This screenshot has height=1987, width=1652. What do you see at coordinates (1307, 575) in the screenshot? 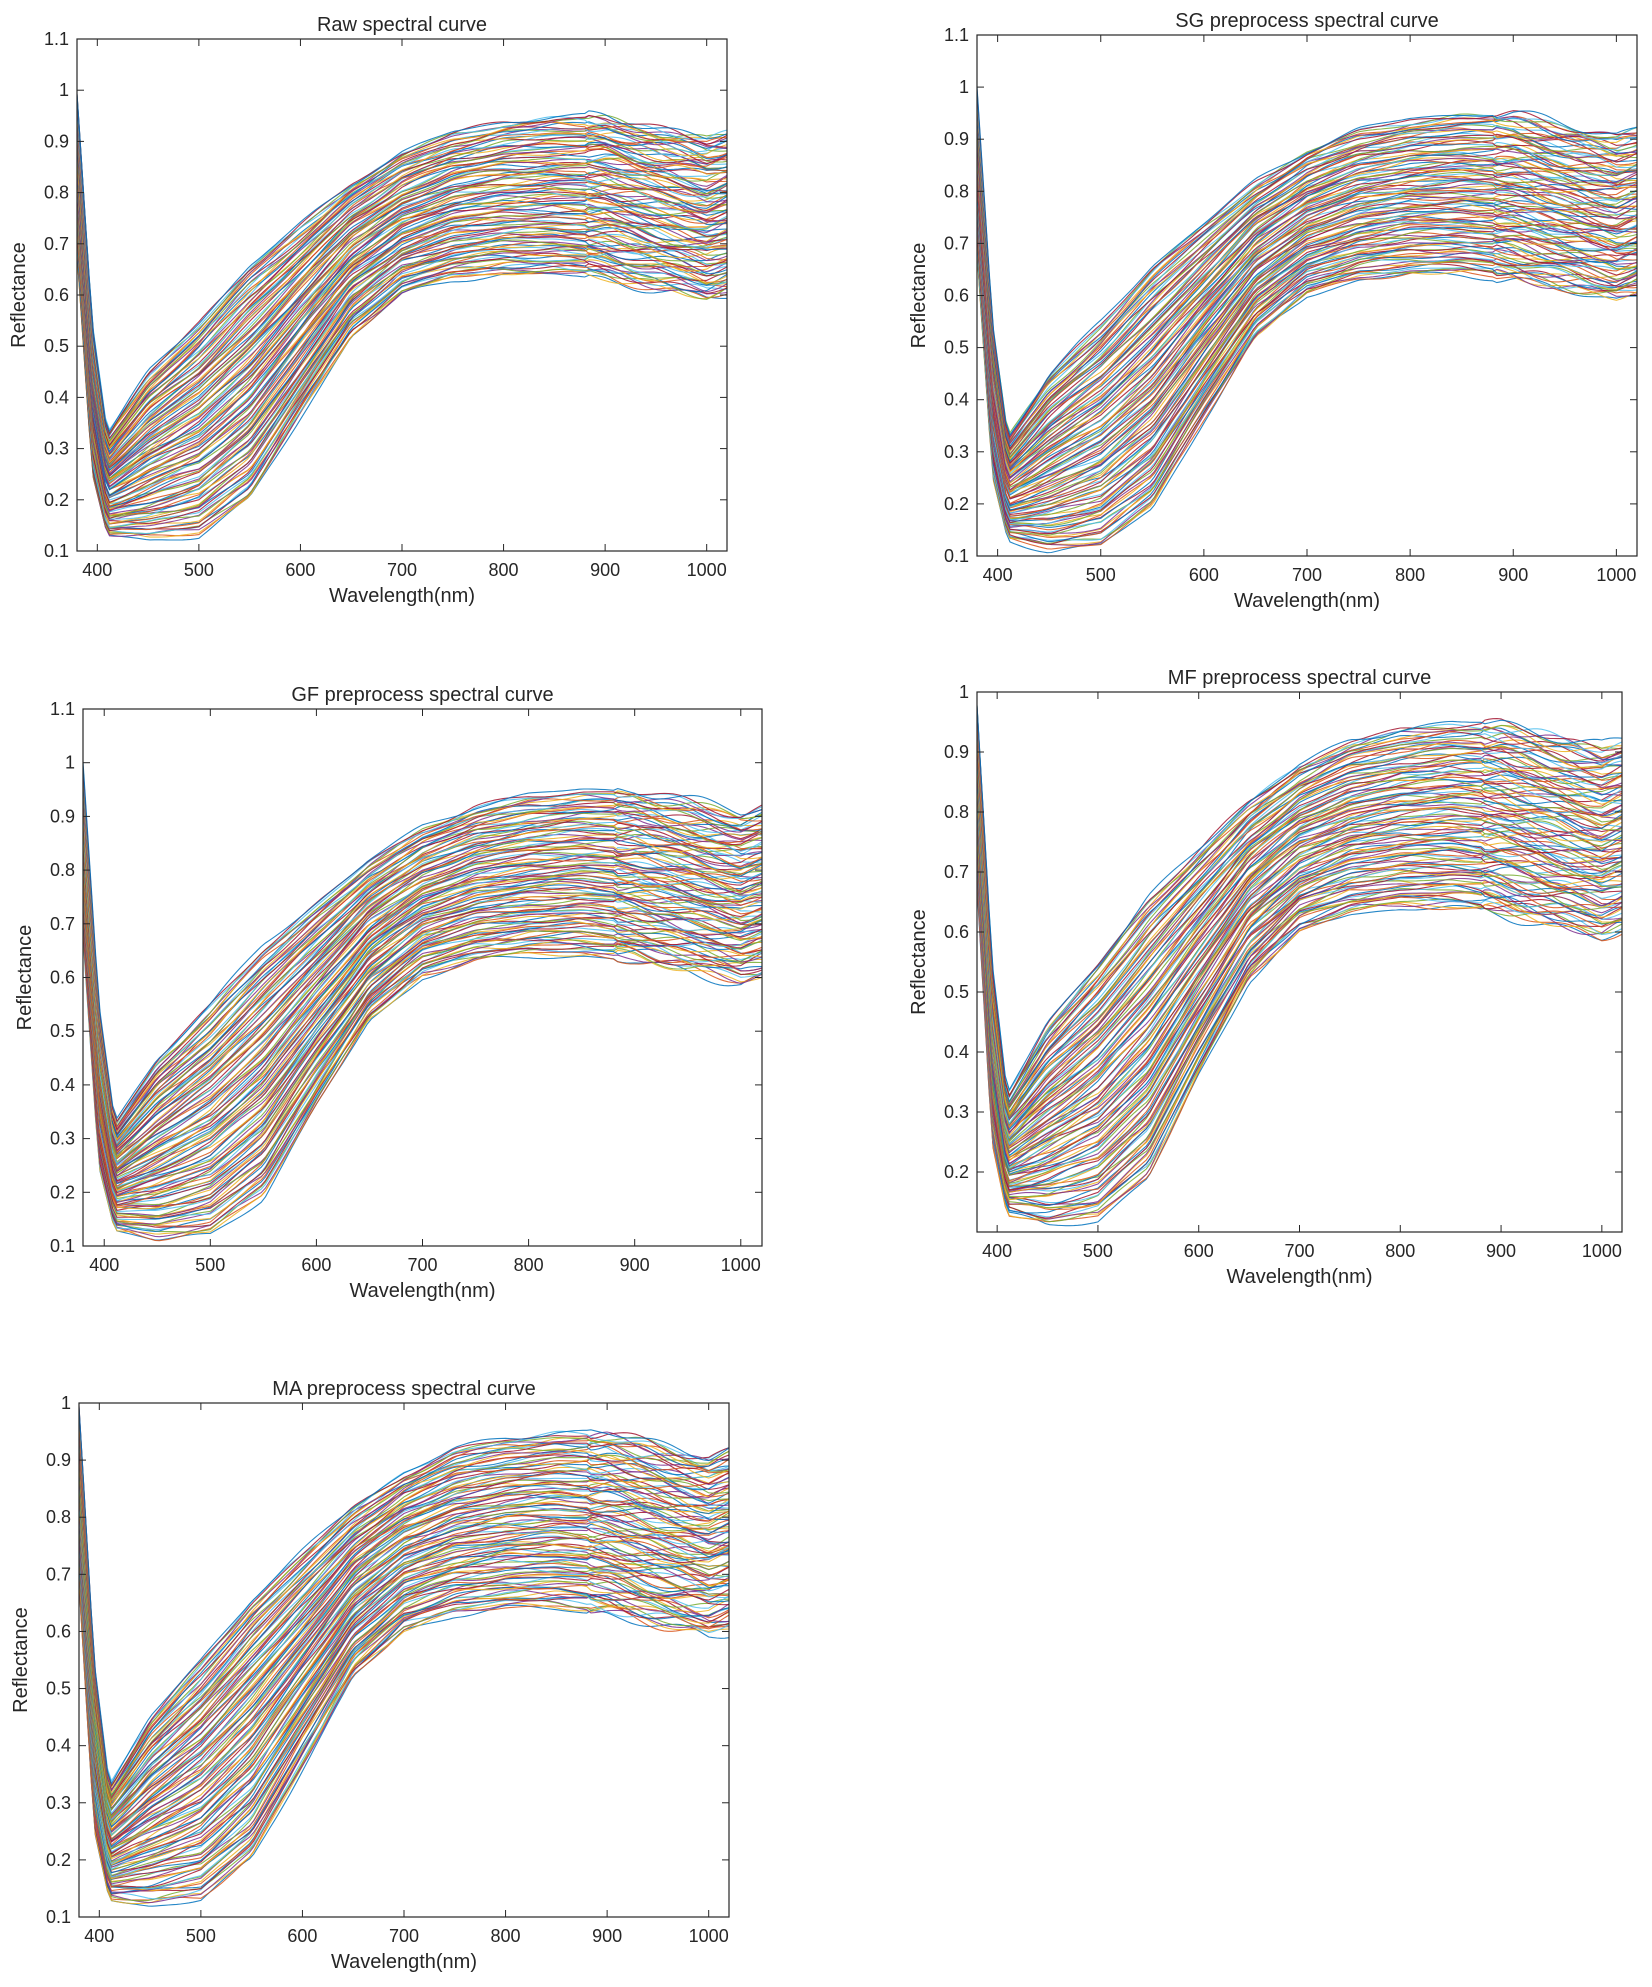
I see `x-tick-label: 700` at bounding box center [1307, 575].